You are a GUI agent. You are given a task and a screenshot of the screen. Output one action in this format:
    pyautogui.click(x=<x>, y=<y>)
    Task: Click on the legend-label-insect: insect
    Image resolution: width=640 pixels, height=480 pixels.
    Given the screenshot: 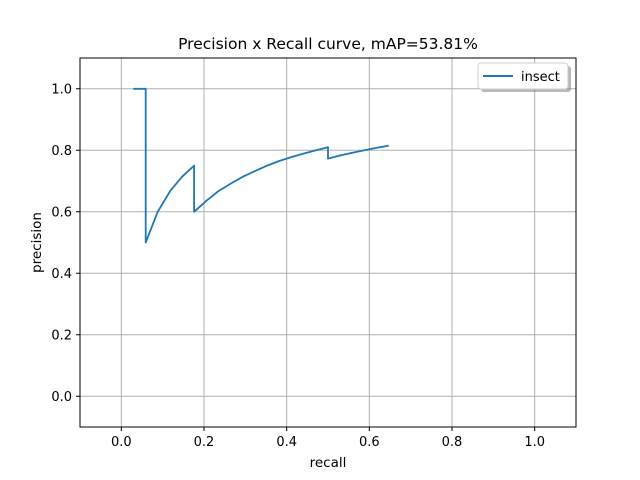 What is the action you would take?
    pyautogui.click(x=540, y=77)
    